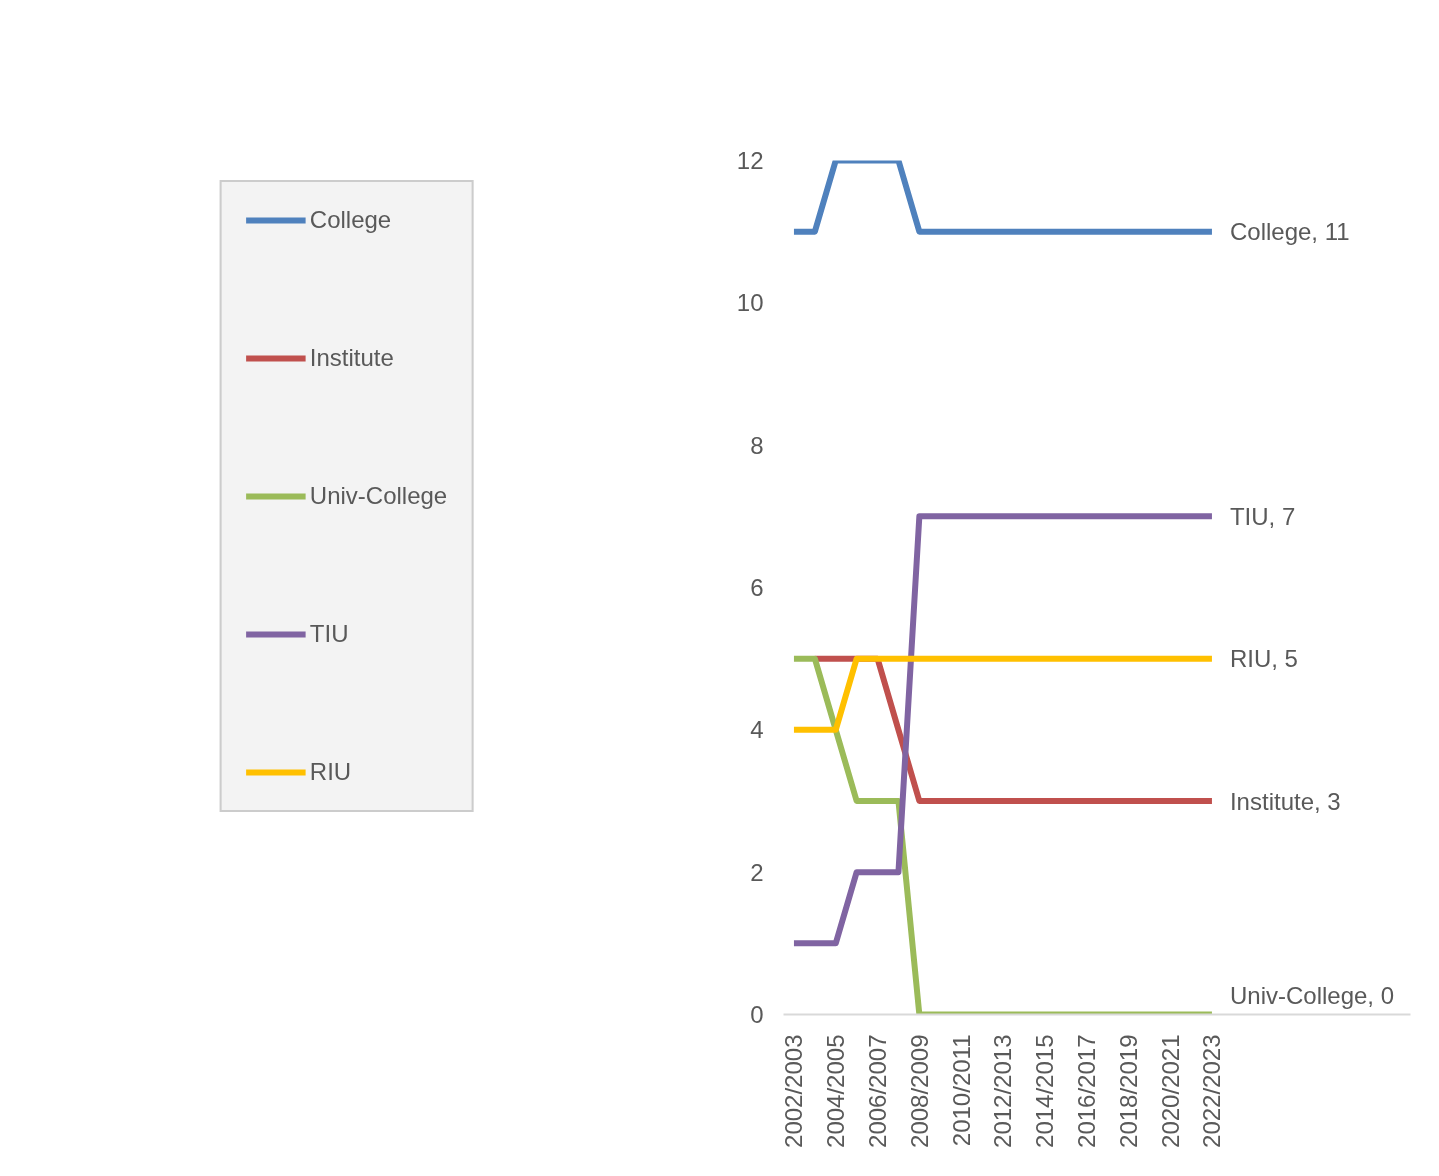 The width and height of the screenshot is (1439, 1176). Describe the element at coordinates (750, 303) in the screenshot. I see `y-tick-label: 10` at that location.